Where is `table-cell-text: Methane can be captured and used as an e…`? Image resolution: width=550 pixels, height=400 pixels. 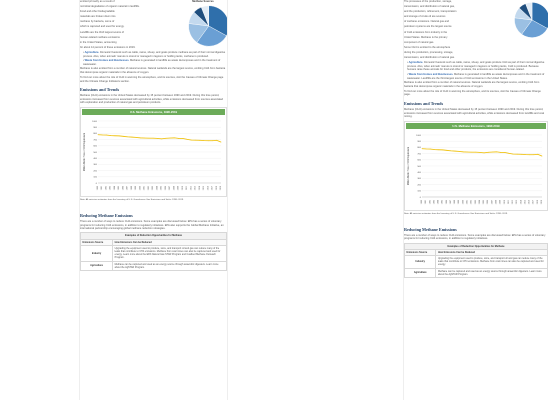
table-cell-text: Methane can be captured and used as an e… is located at coordinates (169, 265).